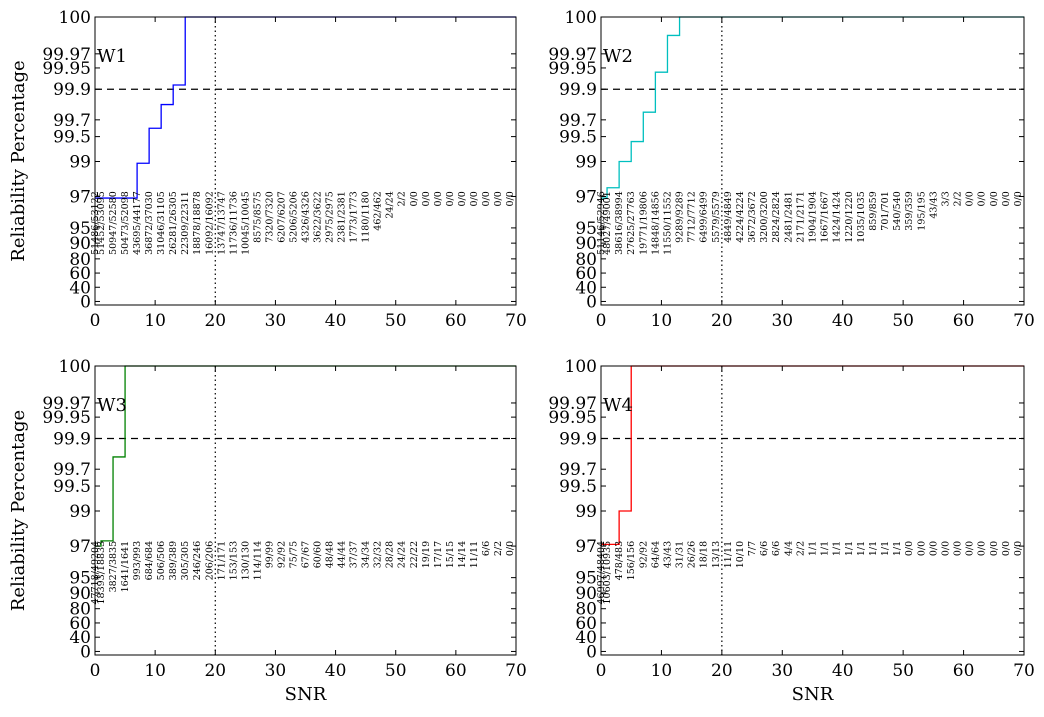 This screenshot has width=1044, height=717. What do you see at coordinates (438, 554) in the screenshot?
I see `count-annotation: 17/17` at bounding box center [438, 554].